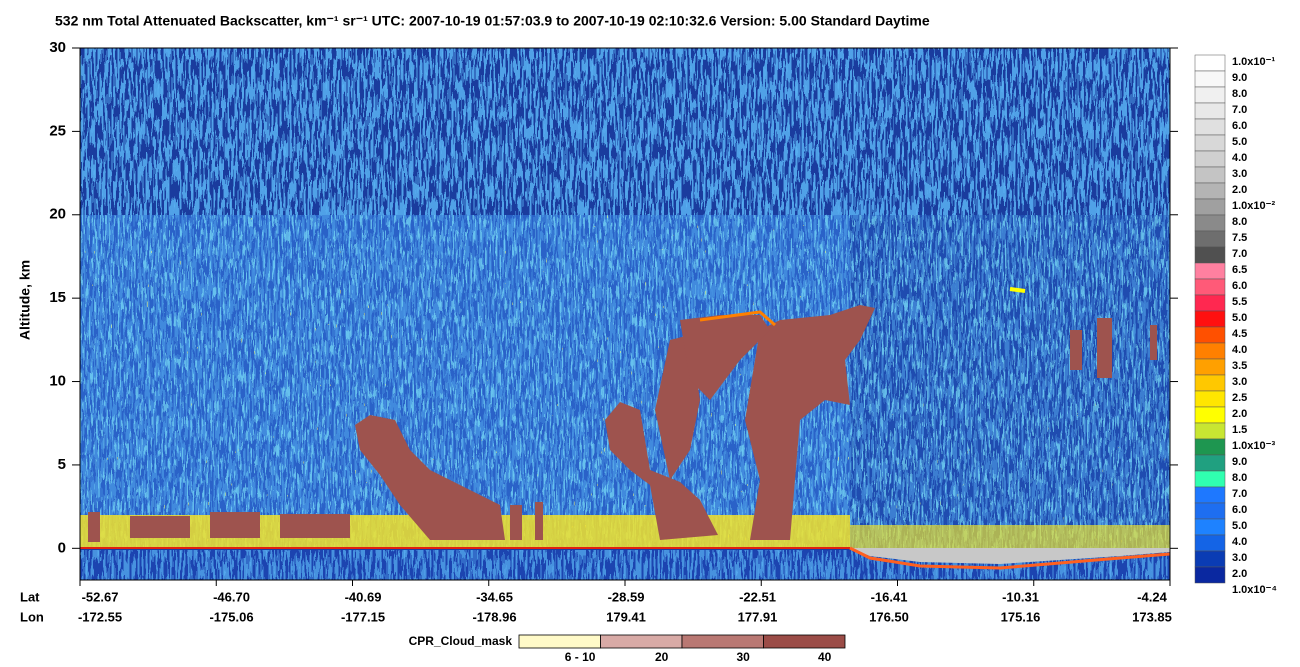 This screenshot has width=1300, height=667. I want to click on x-tick-label: 173.85, so click(1152, 616).